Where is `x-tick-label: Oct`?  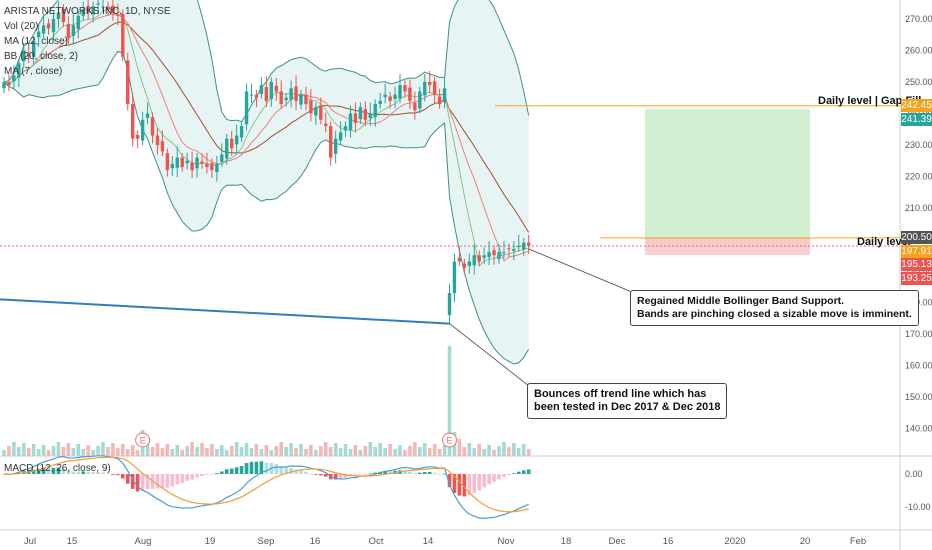 x-tick-label: Oct is located at coordinates (376, 541).